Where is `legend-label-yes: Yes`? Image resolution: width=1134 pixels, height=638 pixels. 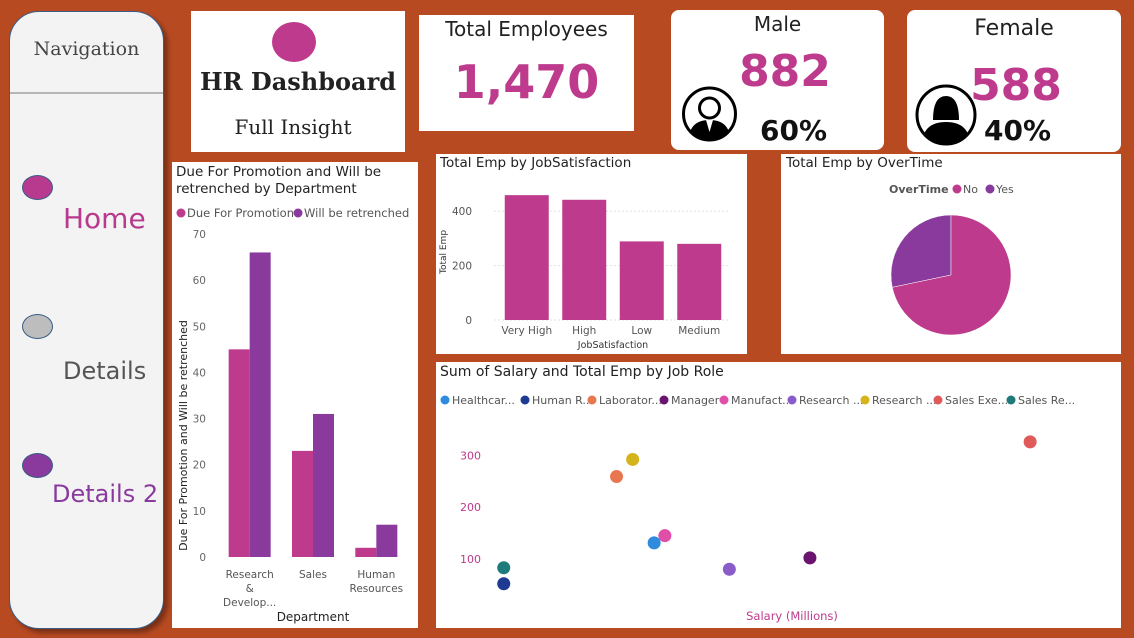 legend-label-yes: Yes is located at coordinates (1004, 189).